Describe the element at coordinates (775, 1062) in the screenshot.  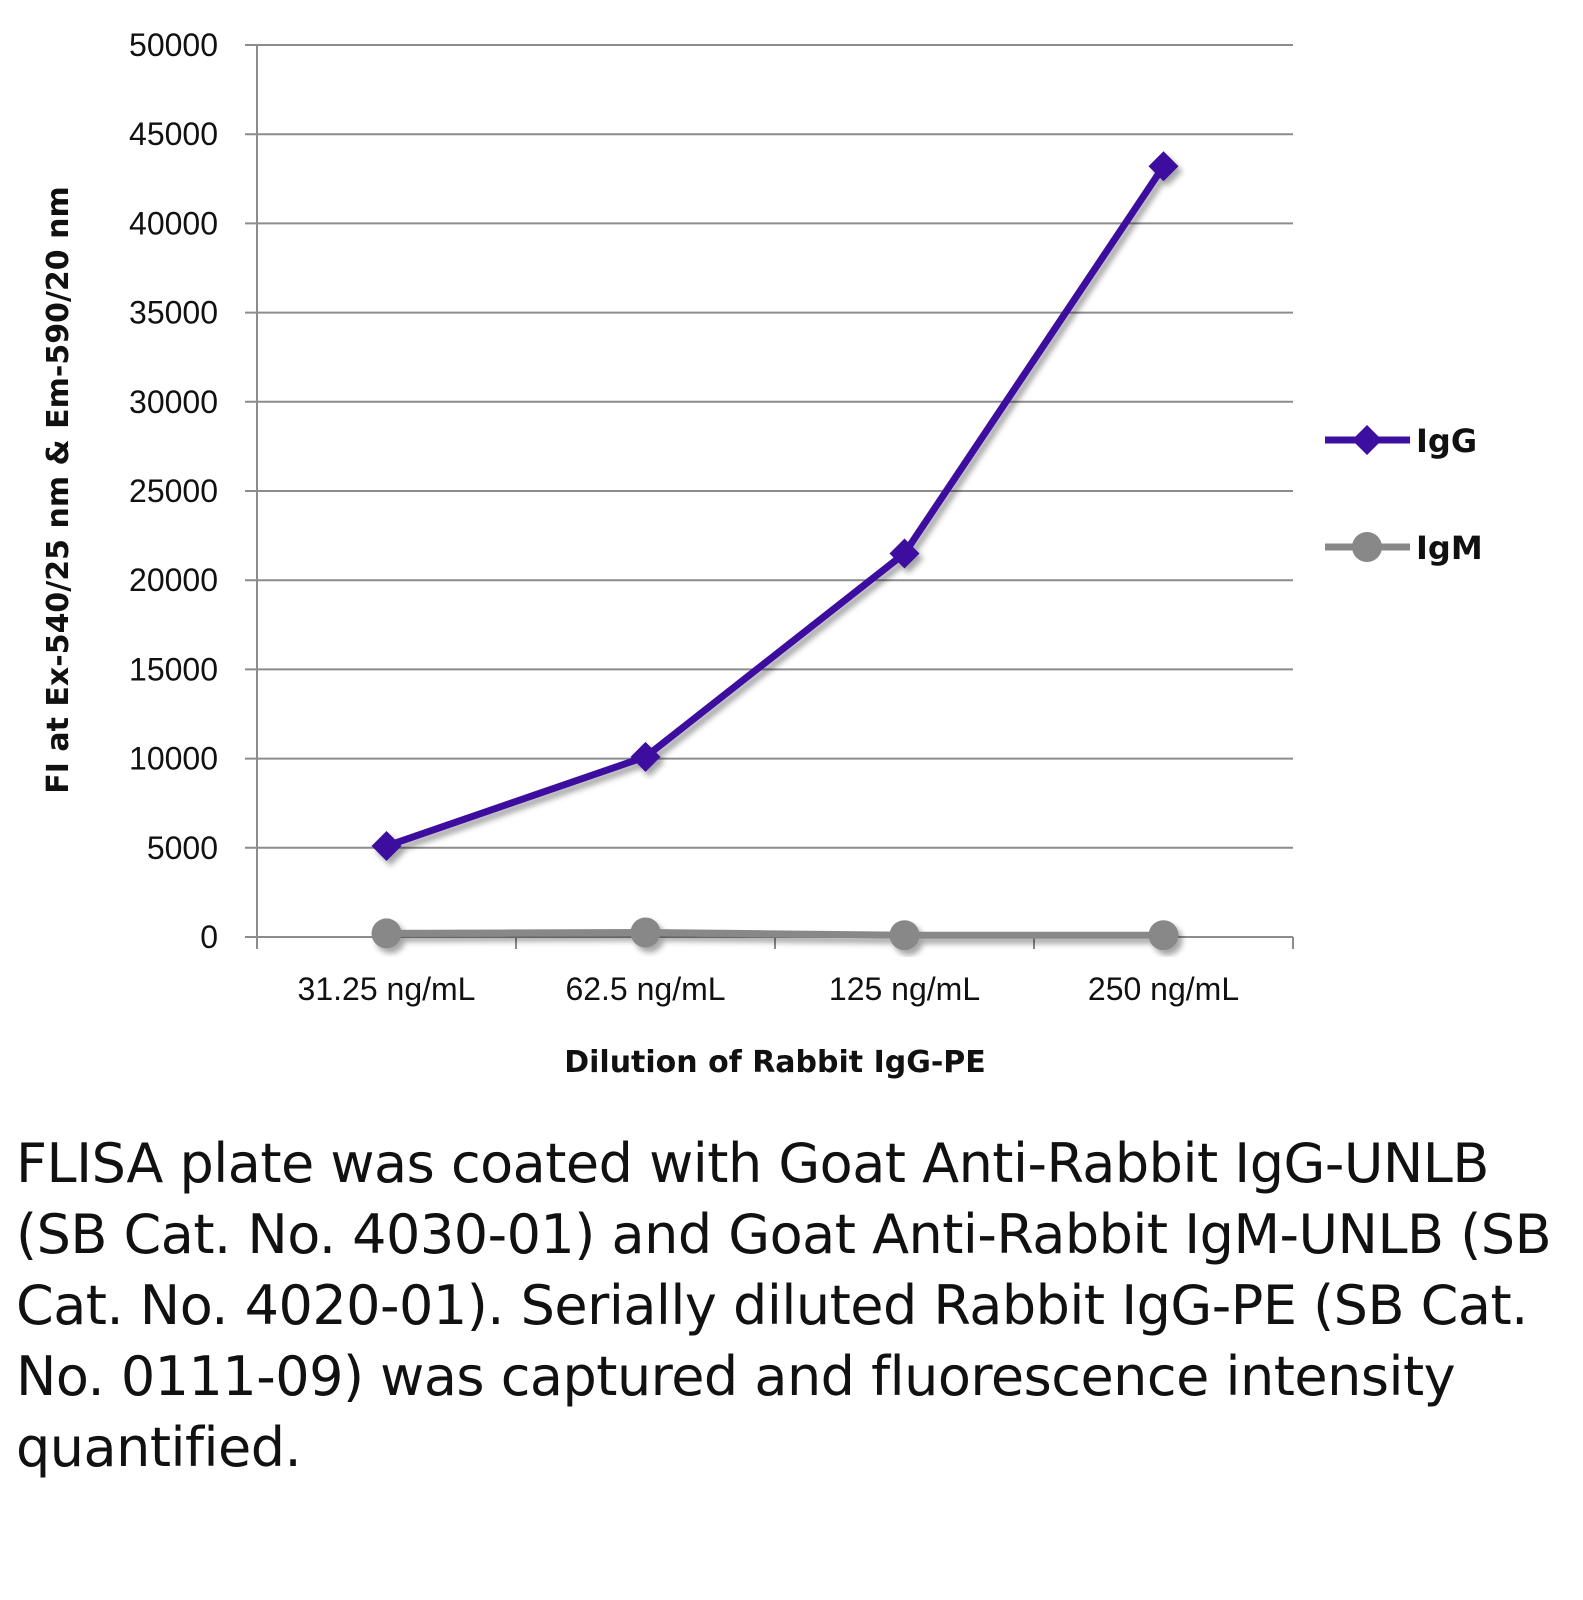
I see `x-axis-title: Dilution of Rabbit IgG-PE` at that location.